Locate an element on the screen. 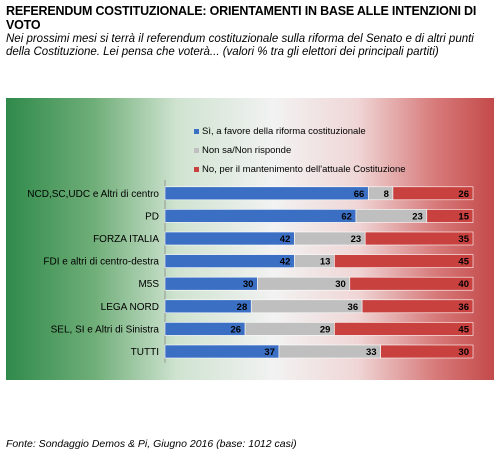  category-label: LEGA NORD is located at coordinates (130, 307).